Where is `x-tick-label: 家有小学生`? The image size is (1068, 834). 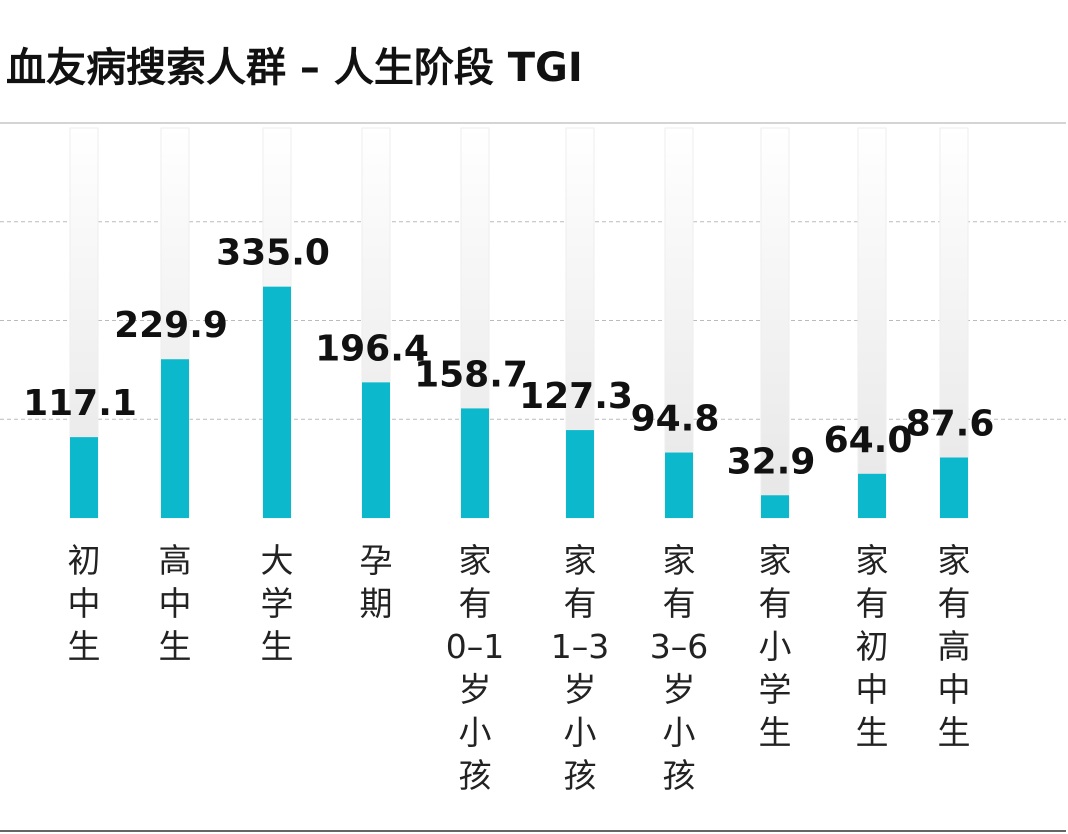 x-tick-label: 家有小学生 is located at coordinates (775, 646).